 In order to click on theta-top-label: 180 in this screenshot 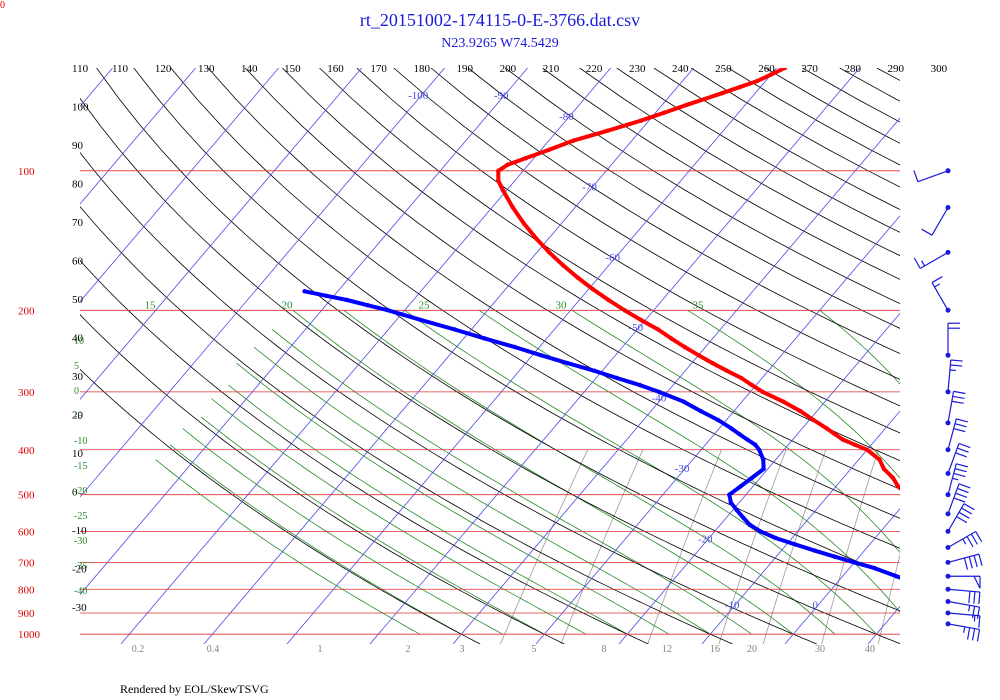, I will do `click(421, 69)`.